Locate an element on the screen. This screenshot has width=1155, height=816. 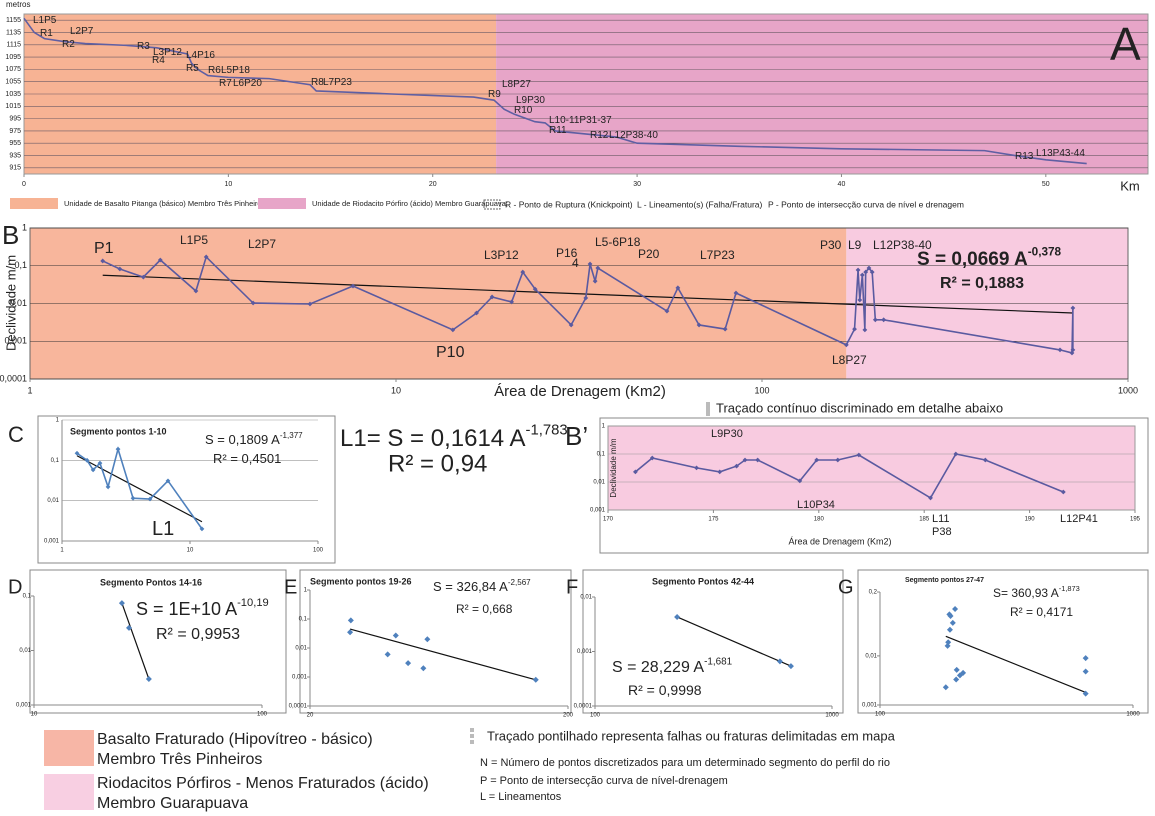
annotation-superscript: -0,378 is located at coordinates (1045, 252).